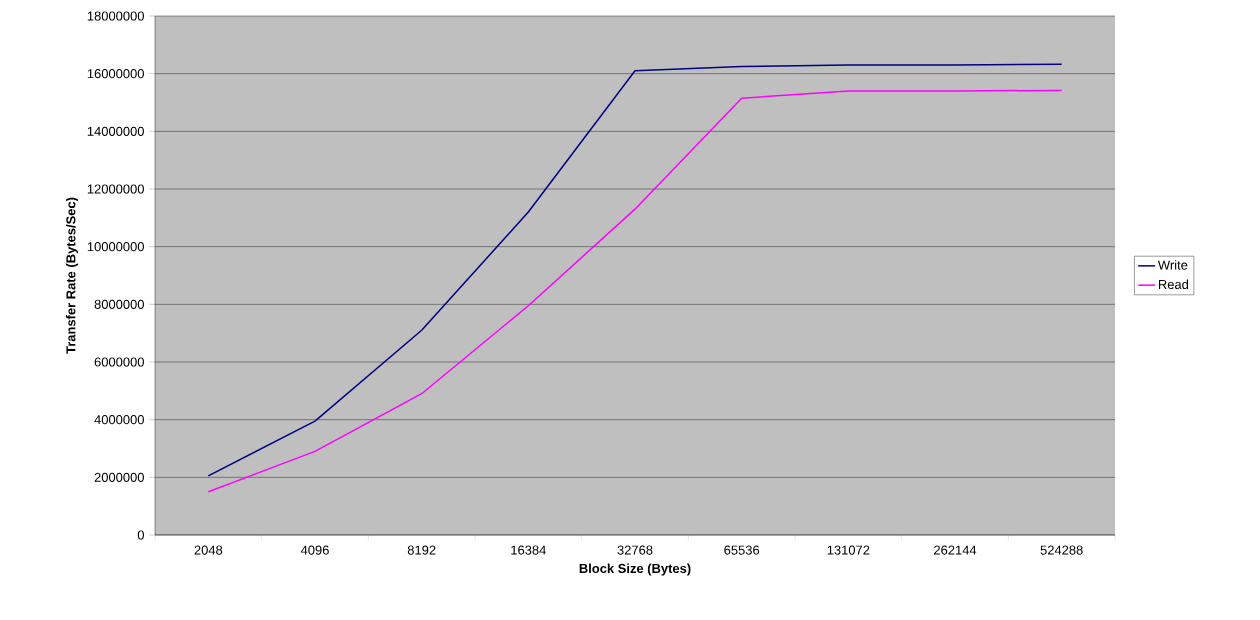 The height and width of the screenshot is (620, 1260). Describe the element at coordinates (115, 74) in the screenshot. I see `y-tick-label: 16000000` at that location.